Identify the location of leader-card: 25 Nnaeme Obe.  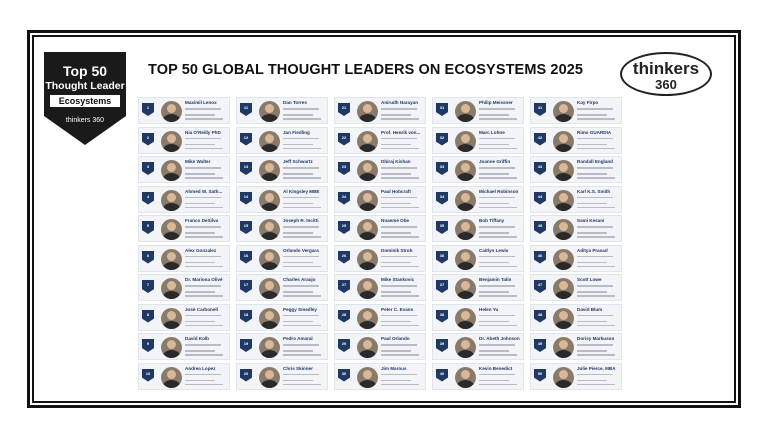
(380, 228).